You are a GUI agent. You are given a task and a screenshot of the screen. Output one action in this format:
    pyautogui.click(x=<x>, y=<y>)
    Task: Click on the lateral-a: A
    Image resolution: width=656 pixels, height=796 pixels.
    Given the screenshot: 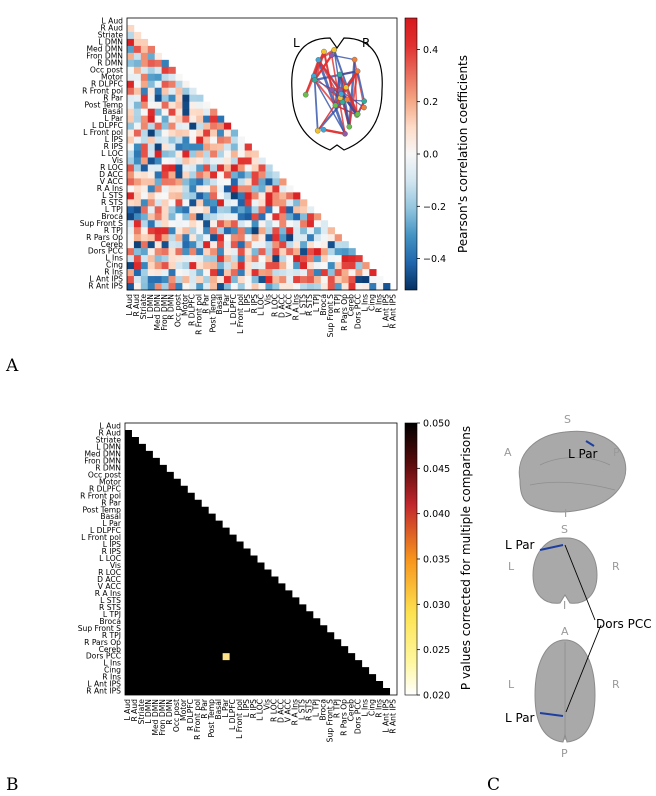 What is the action you would take?
    pyautogui.click(x=508, y=452)
    